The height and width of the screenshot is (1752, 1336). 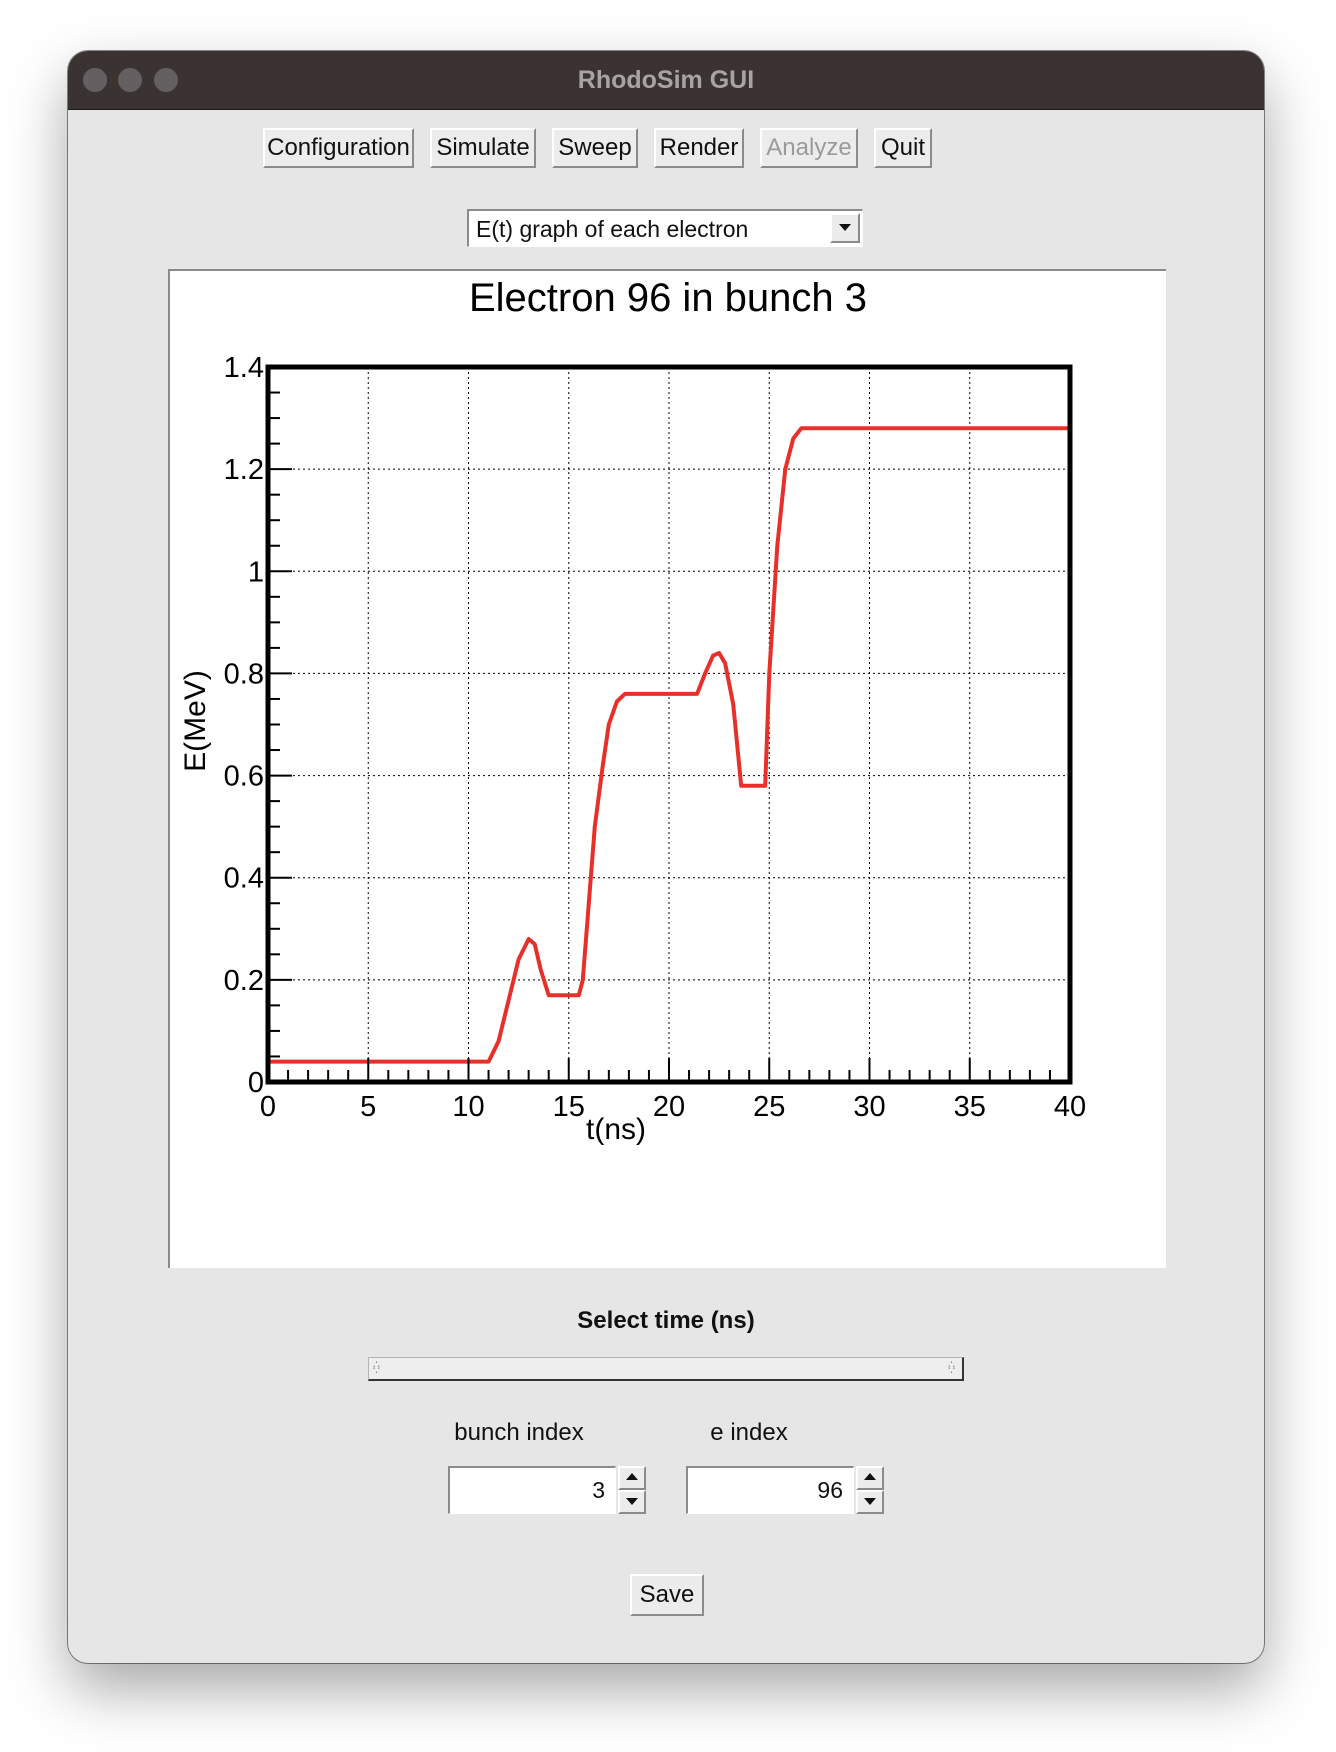 What do you see at coordinates (970, 1107) in the screenshot?
I see `x-tick-label: 35` at bounding box center [970, 1107].